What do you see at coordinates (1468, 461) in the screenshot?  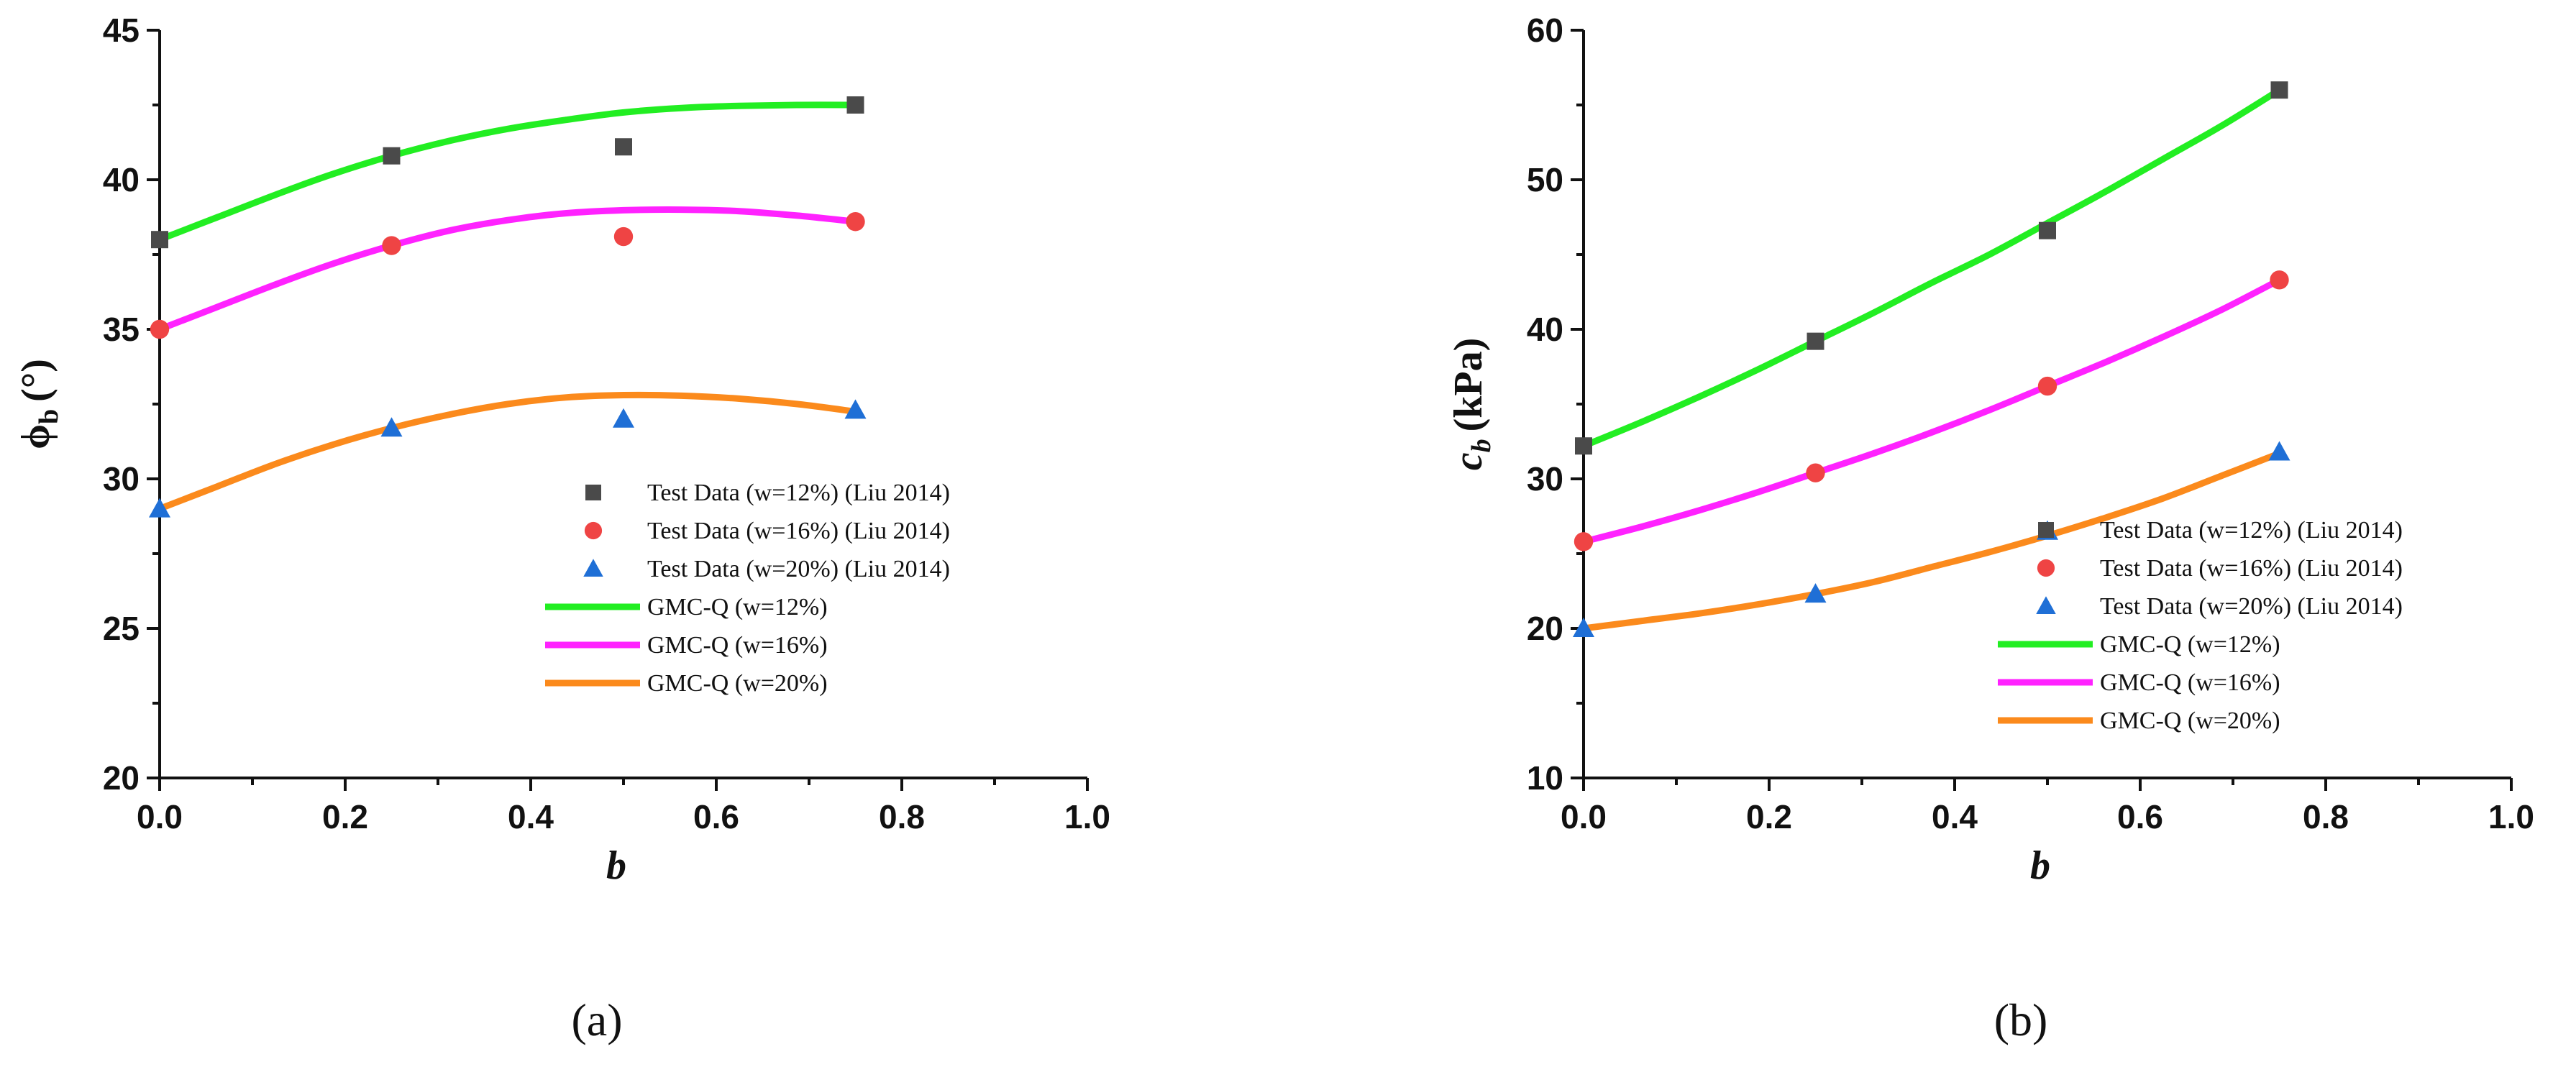 I see `y-axis-label-main: c` at bounding box center [1468, 461].